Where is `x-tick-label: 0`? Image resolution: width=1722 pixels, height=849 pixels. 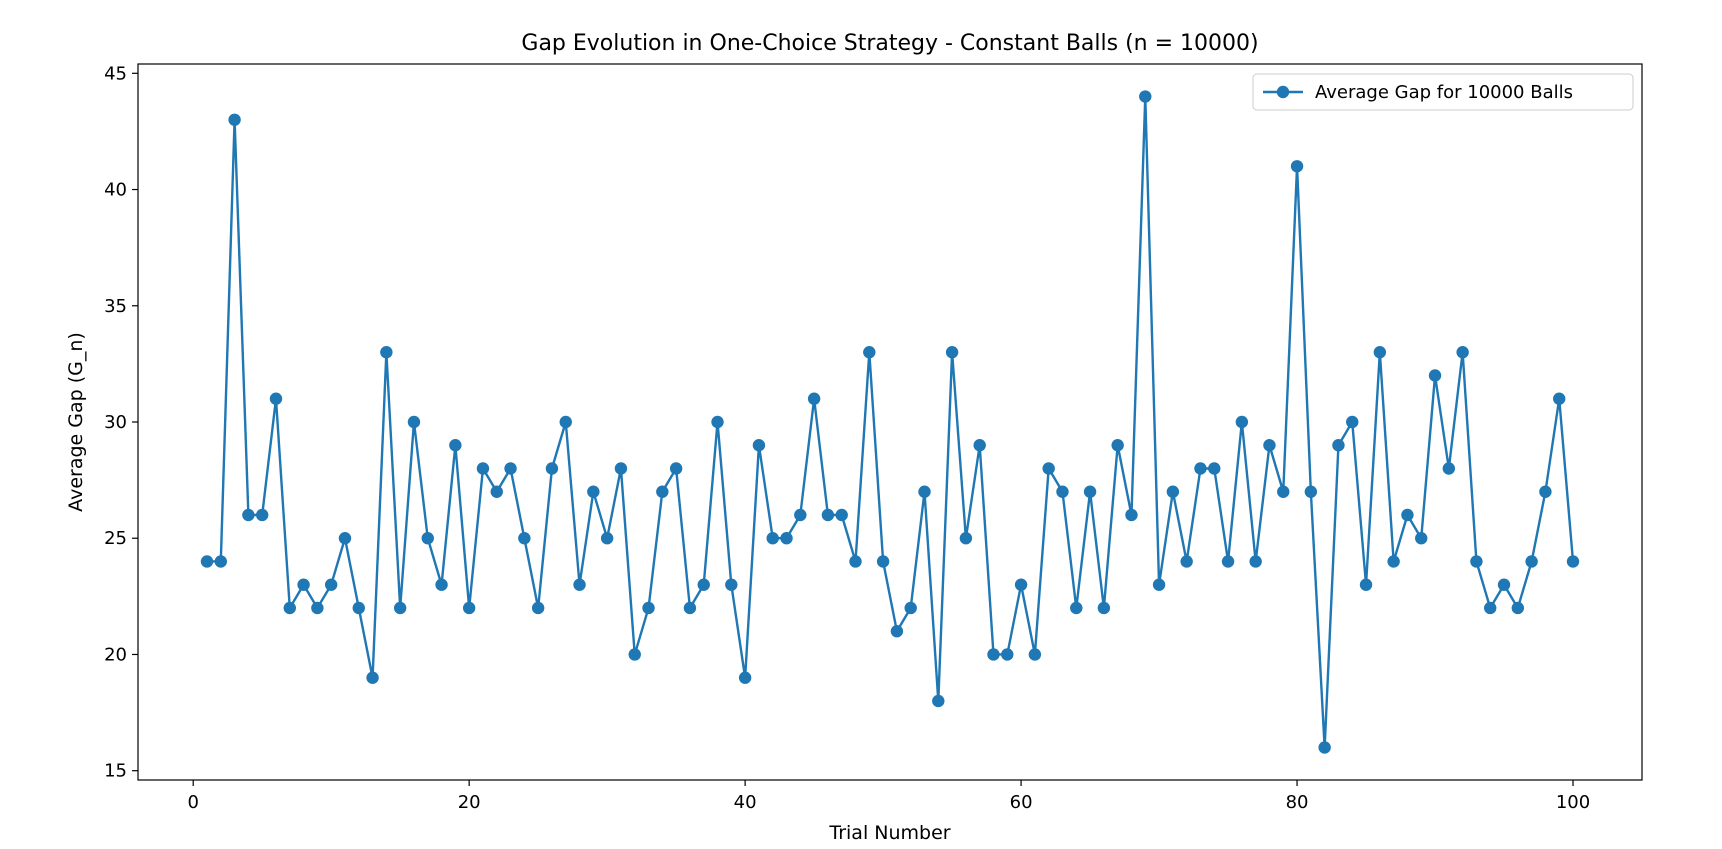
x-tick-label: 0 is located at coordinates (192, 802).